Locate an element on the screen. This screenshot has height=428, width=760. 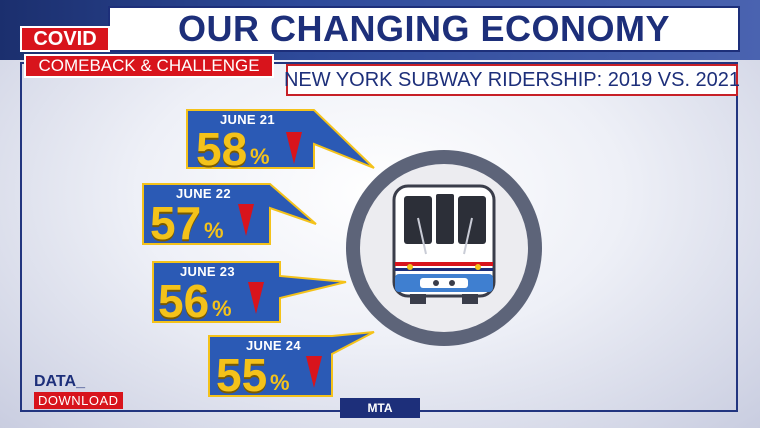
callout-value: 57 is located at coordinates (176, 223).